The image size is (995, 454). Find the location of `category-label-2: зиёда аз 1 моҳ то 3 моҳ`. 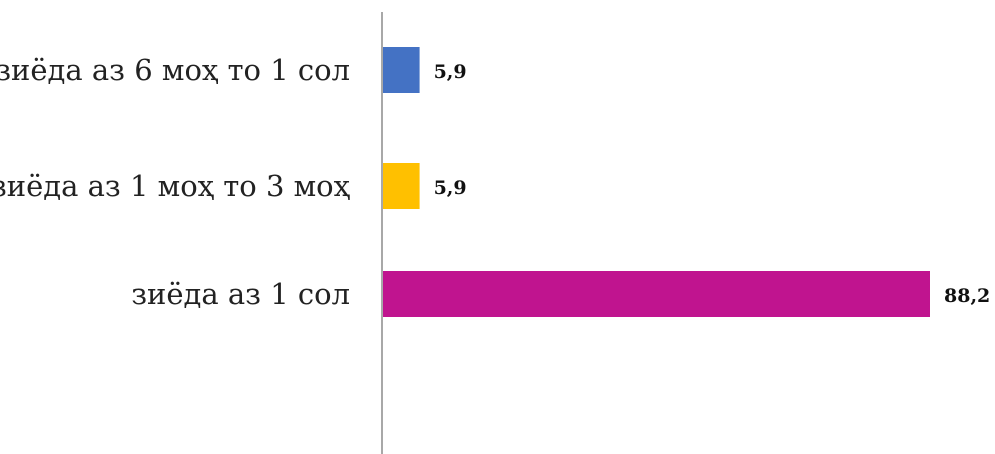

category-label-2: зиёда аз 1 моҳ то 3 моҳ is located at coordinates (175, 186).